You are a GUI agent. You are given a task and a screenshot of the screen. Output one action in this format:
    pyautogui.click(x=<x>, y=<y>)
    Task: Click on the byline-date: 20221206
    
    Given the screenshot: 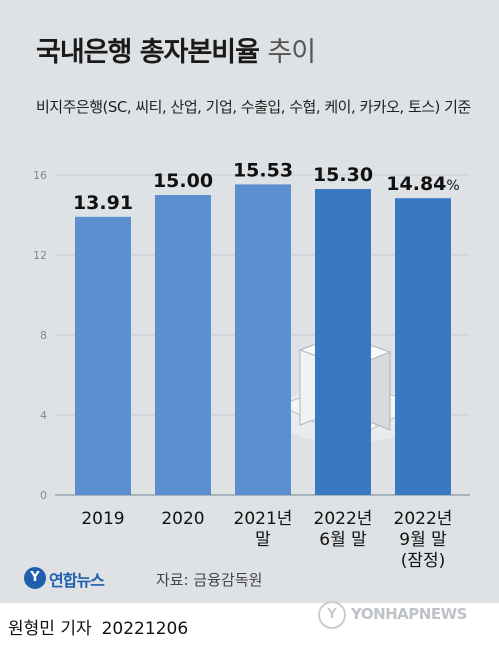 What is the action you would take?
    pyautogui.click(x=145, y=629)
    